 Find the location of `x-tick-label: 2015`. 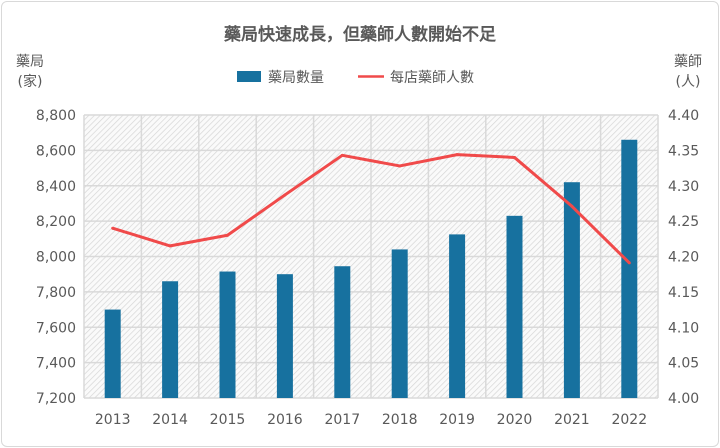

x-tick-label: 2015 is located at coordinates (228, 420).